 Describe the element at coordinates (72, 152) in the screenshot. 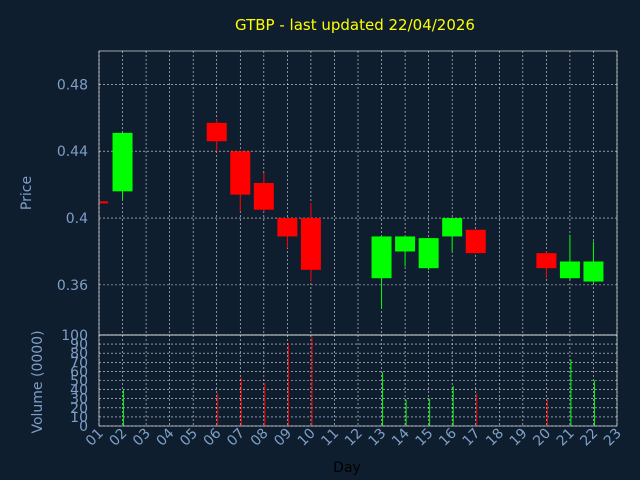

I see `price-tick-label: 0.44` at that location.